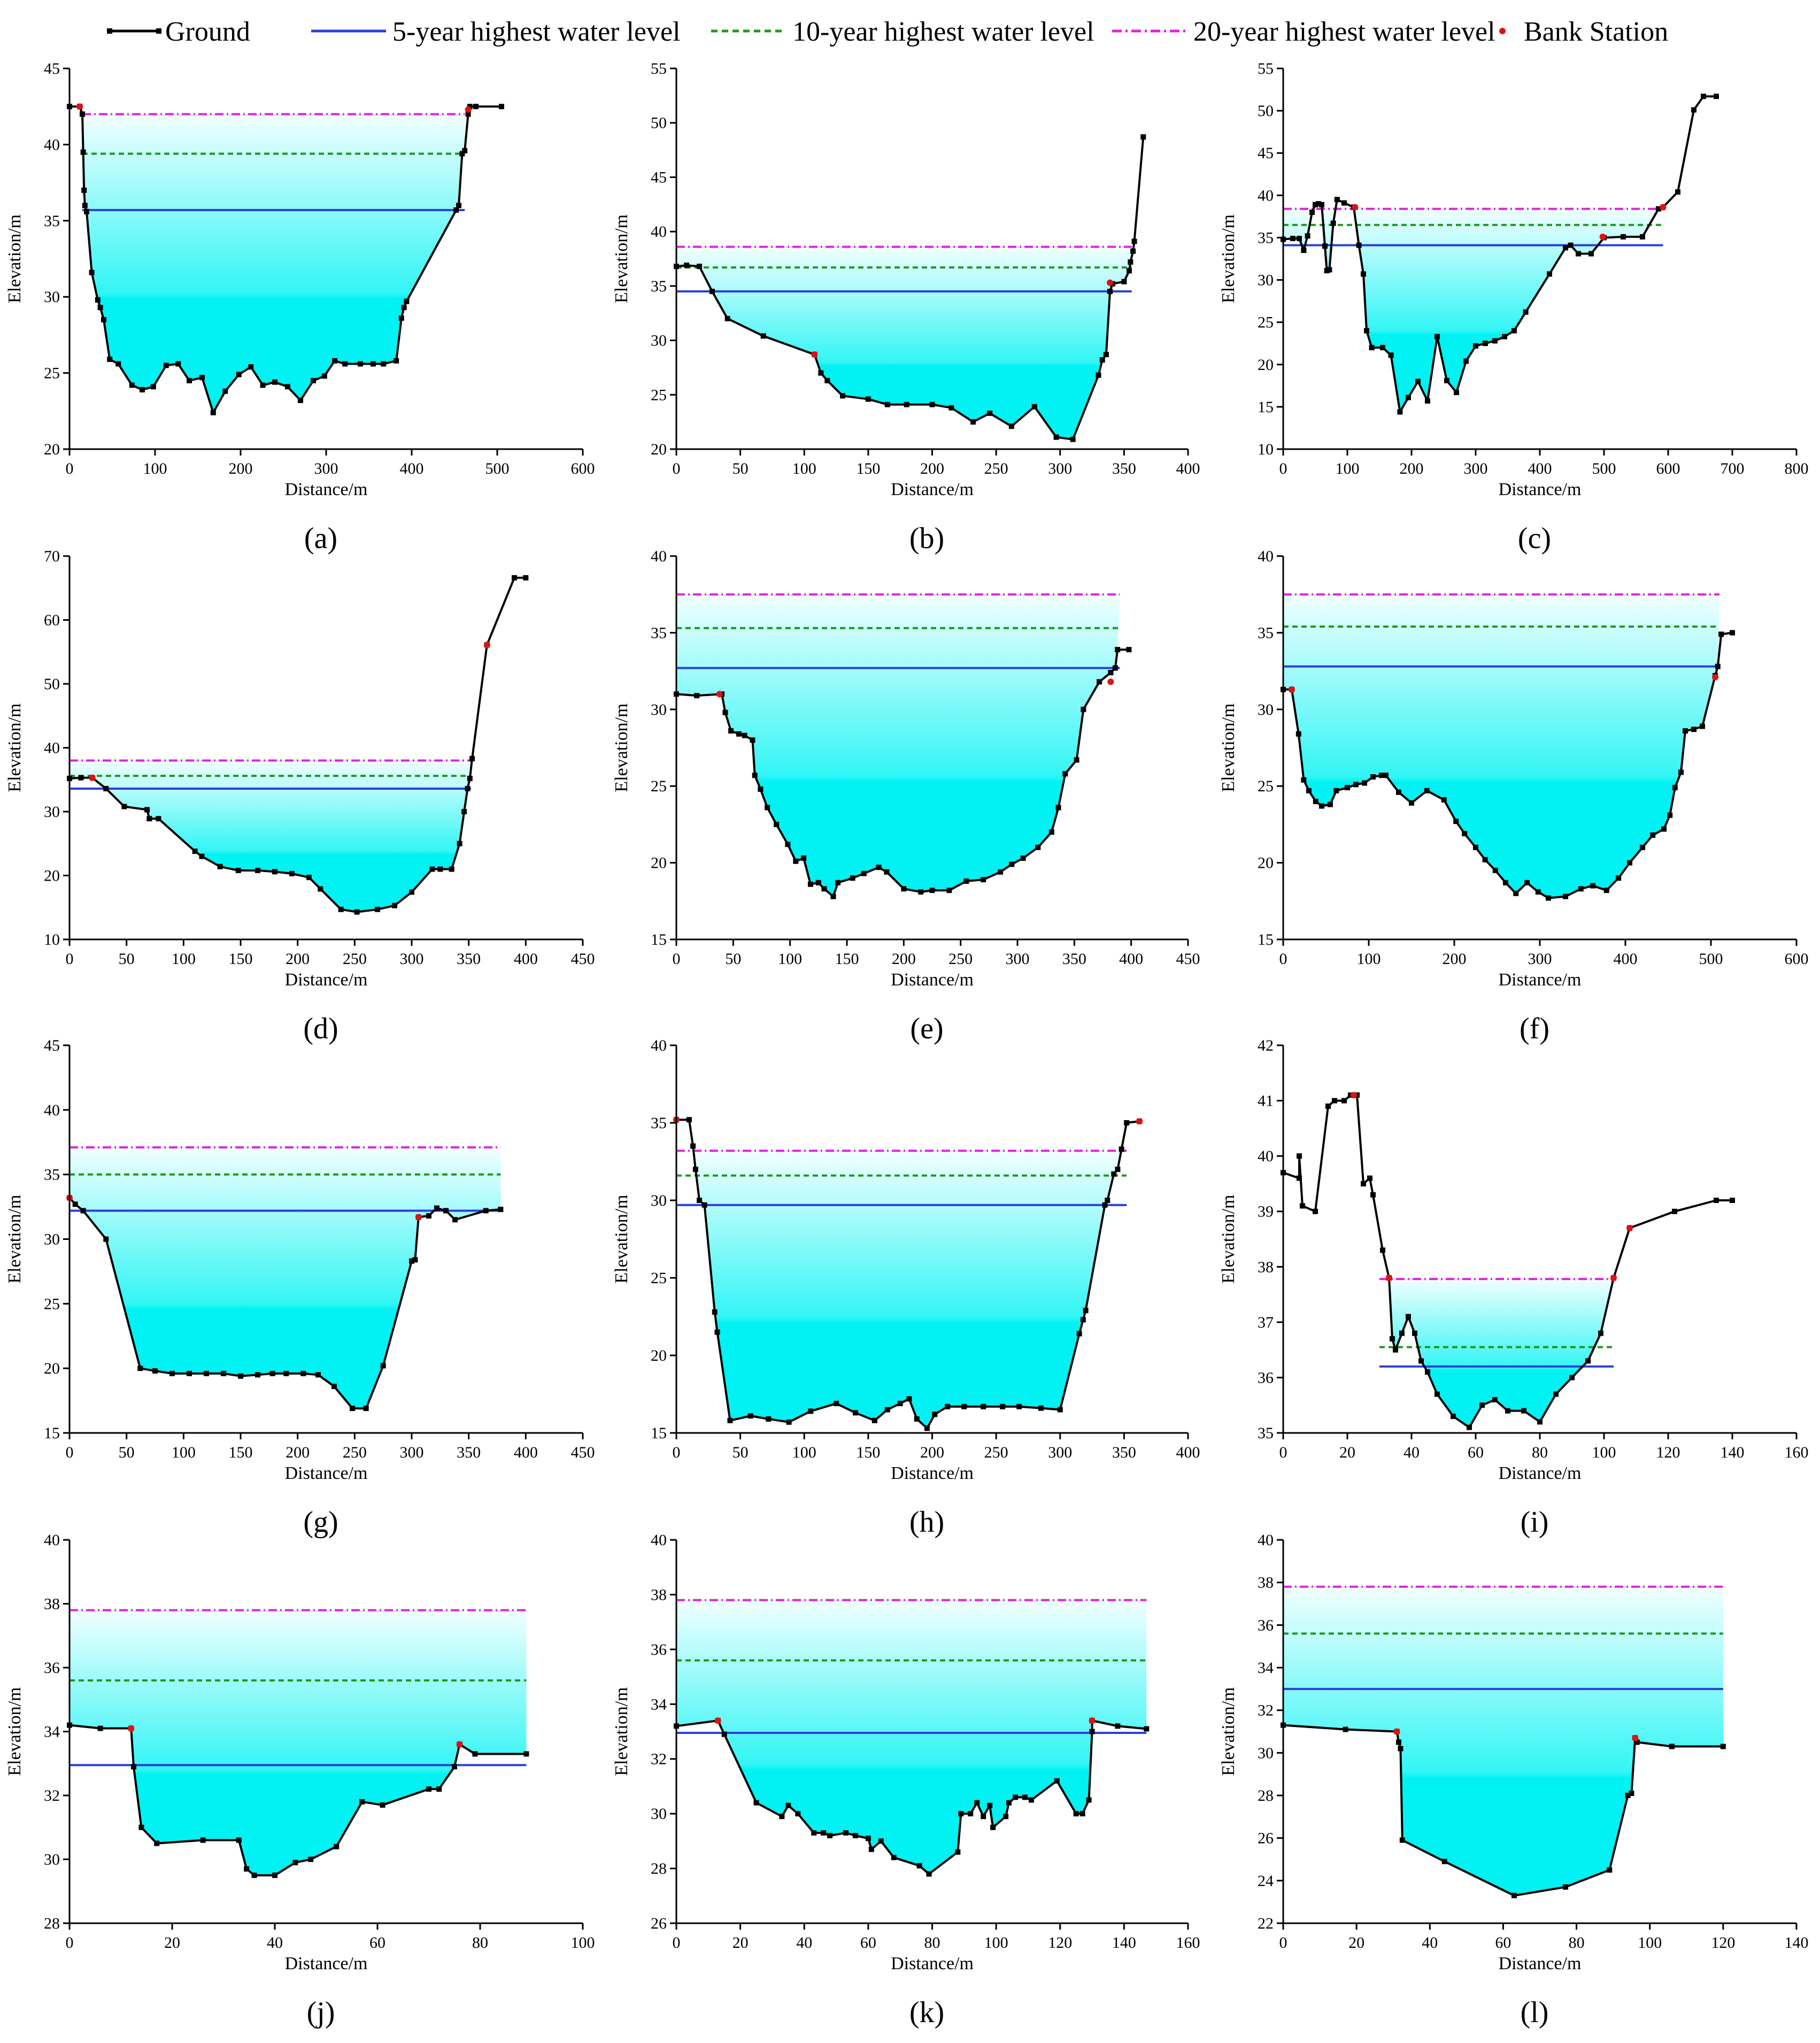 The width and height of the screenshot is (1820, 2043). Describe the element at coordinates (583, 1452) in the screenshot. I see `x-tick-label: 450` at that location.